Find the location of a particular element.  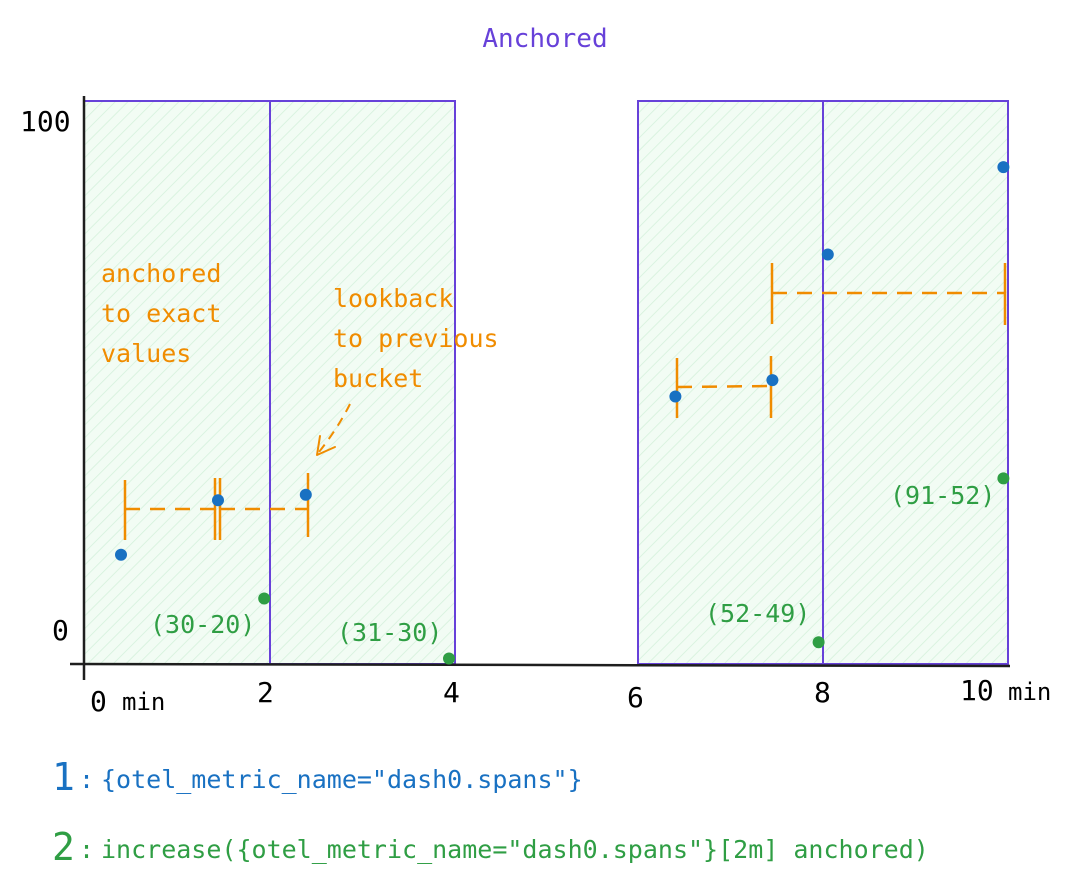

x-label-2: 2 is located at coordinates (265, 692).